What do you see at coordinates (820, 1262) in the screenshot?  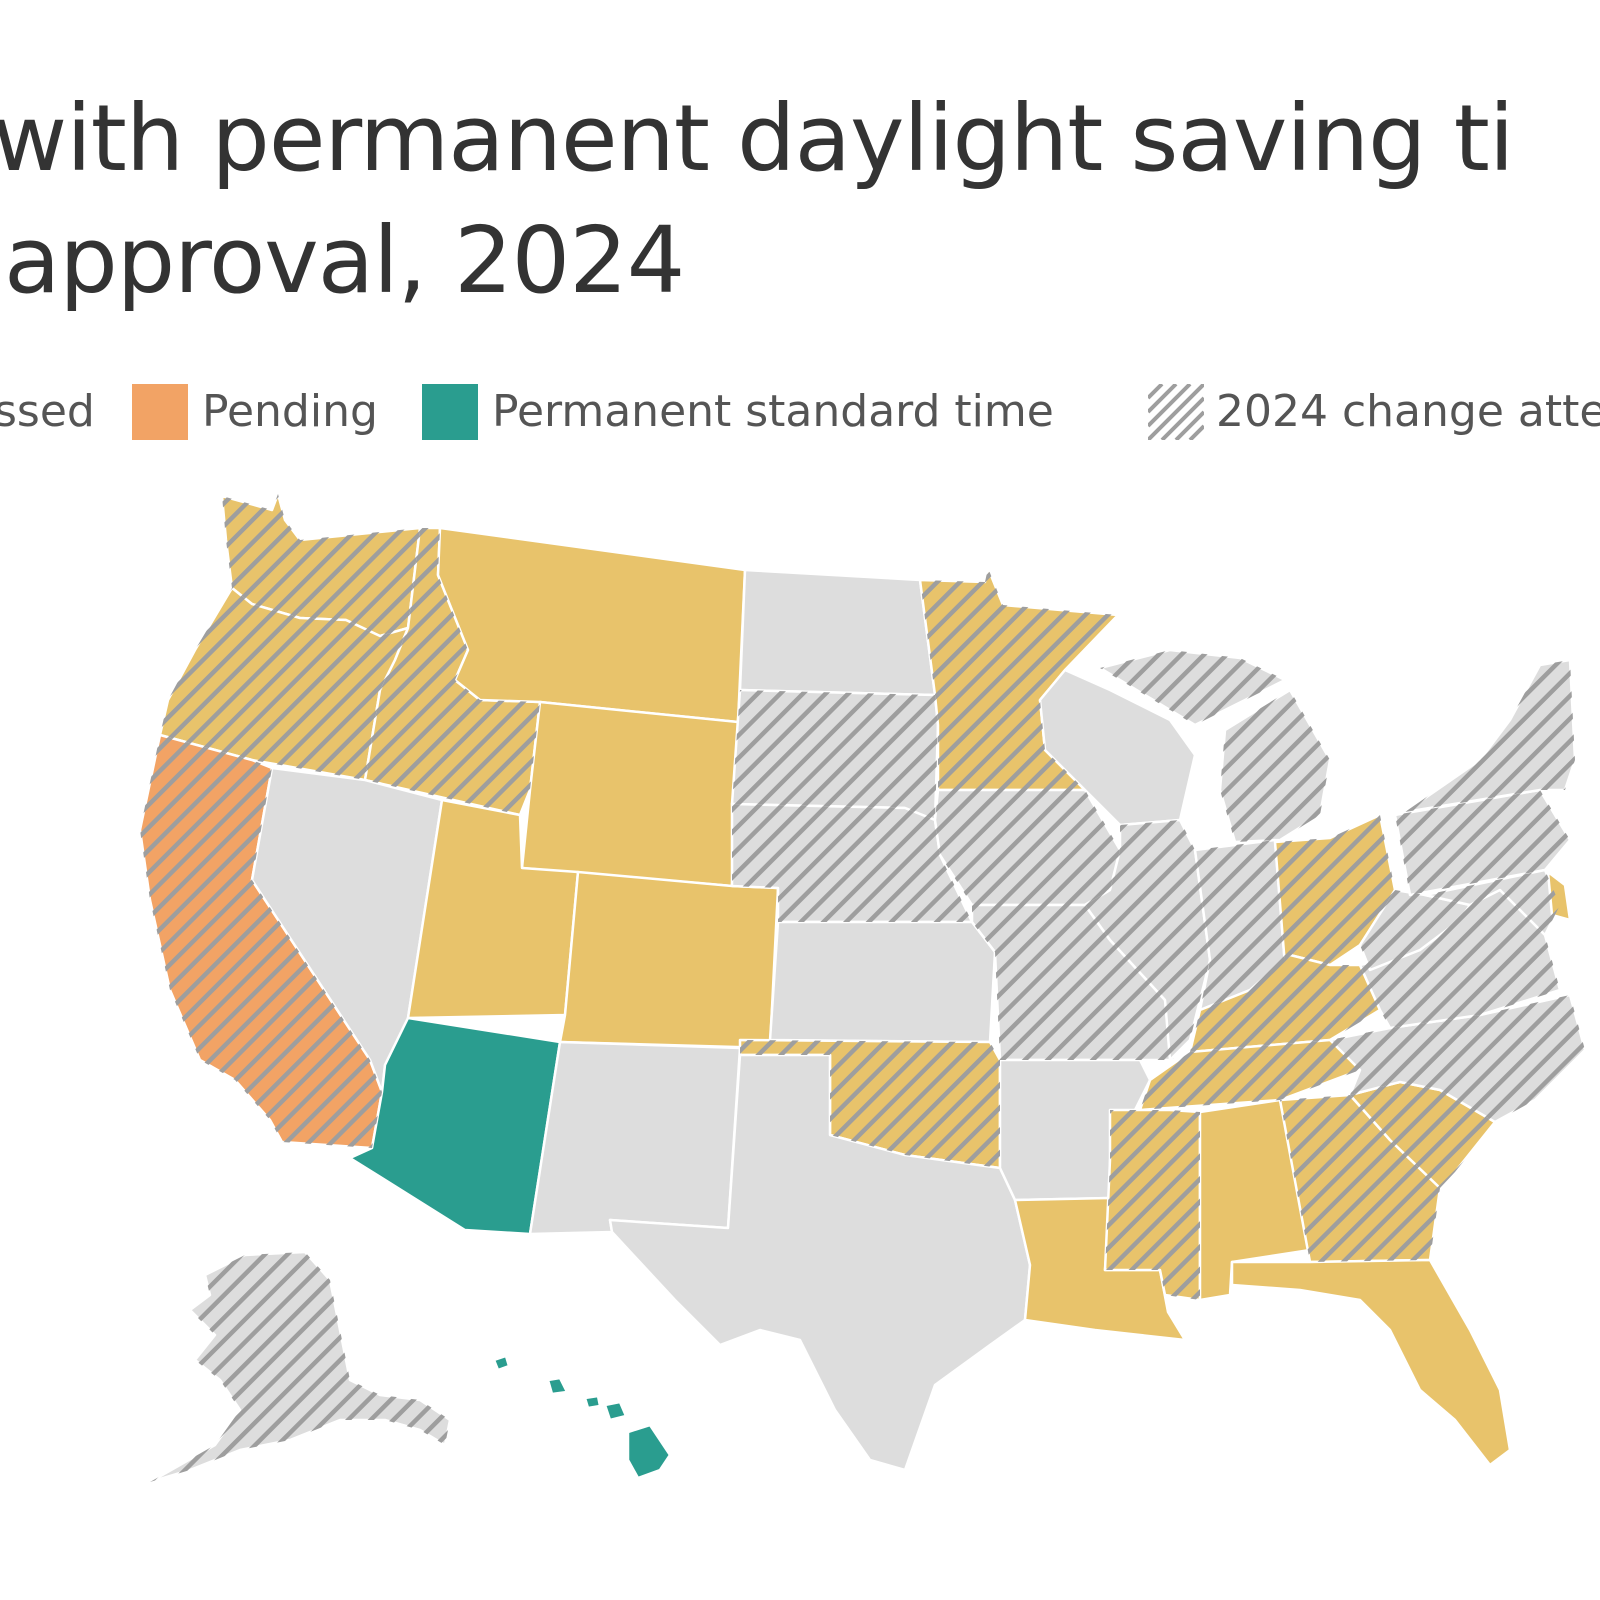 I see `state-tx` at bounding box center [820, 1262].